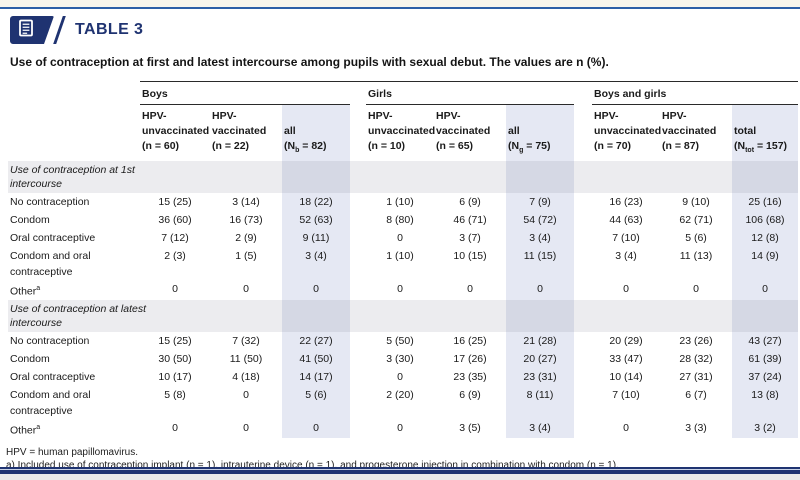 The width and height of the screenshot is (800, 480). Describe the element at coordinates (626, 202) in the screenshot. I see `value-cell: 16 (23)` at that location.